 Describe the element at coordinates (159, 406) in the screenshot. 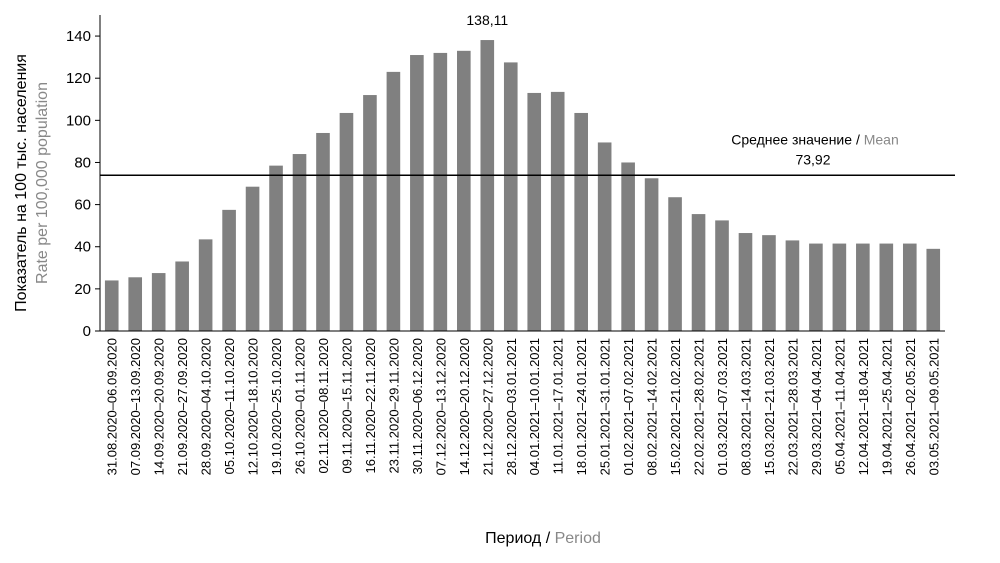

I see `x-tick-label: 14.09.2020–20.09.2020` at that location.